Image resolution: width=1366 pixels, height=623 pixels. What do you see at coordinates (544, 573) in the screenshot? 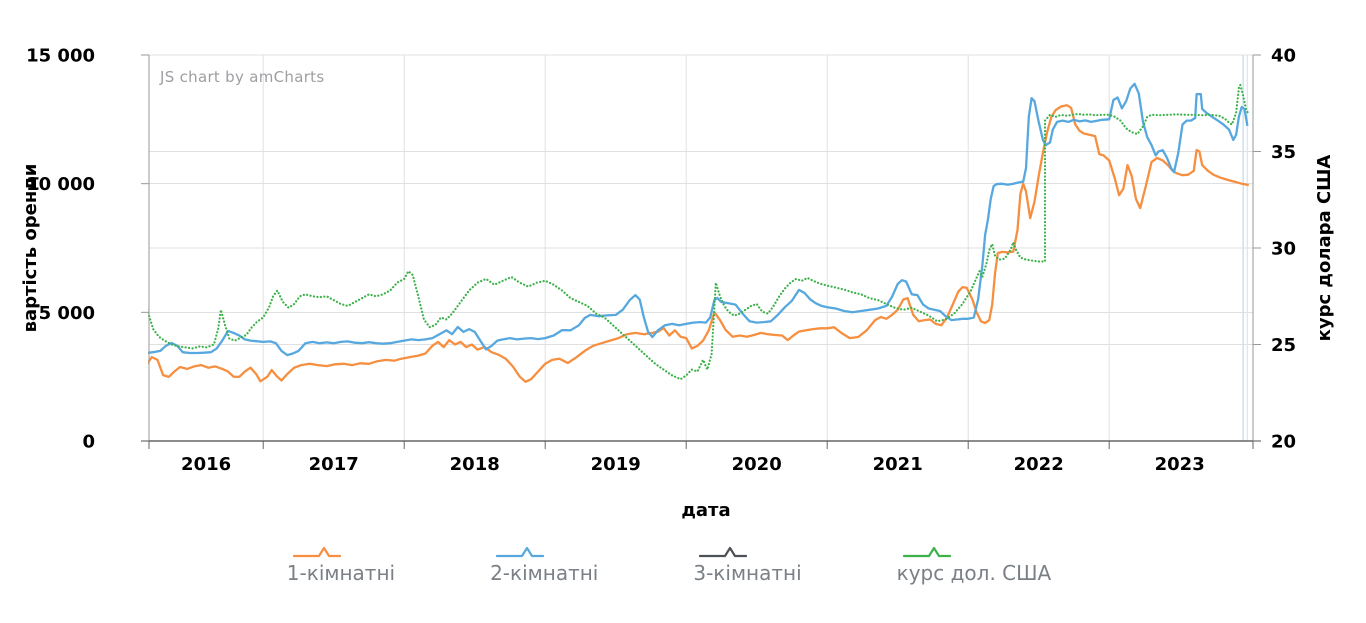
I see `legend-label: 2-кімнатні` at bounding box center [544, 573].